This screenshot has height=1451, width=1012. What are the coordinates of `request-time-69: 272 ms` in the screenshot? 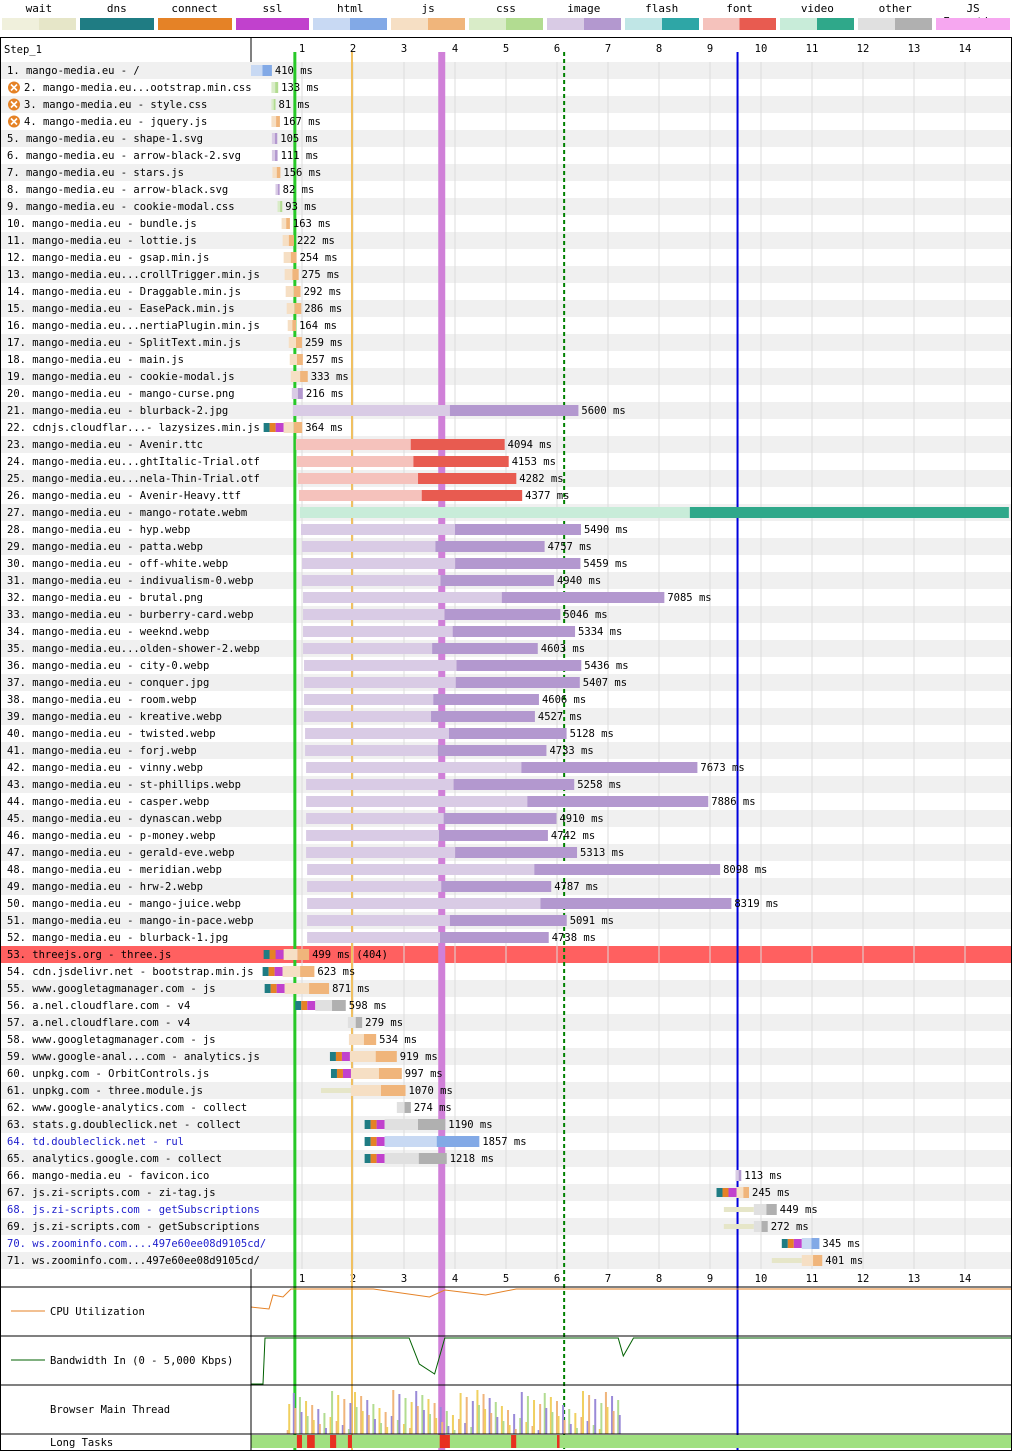 It's located at (790, 1227).